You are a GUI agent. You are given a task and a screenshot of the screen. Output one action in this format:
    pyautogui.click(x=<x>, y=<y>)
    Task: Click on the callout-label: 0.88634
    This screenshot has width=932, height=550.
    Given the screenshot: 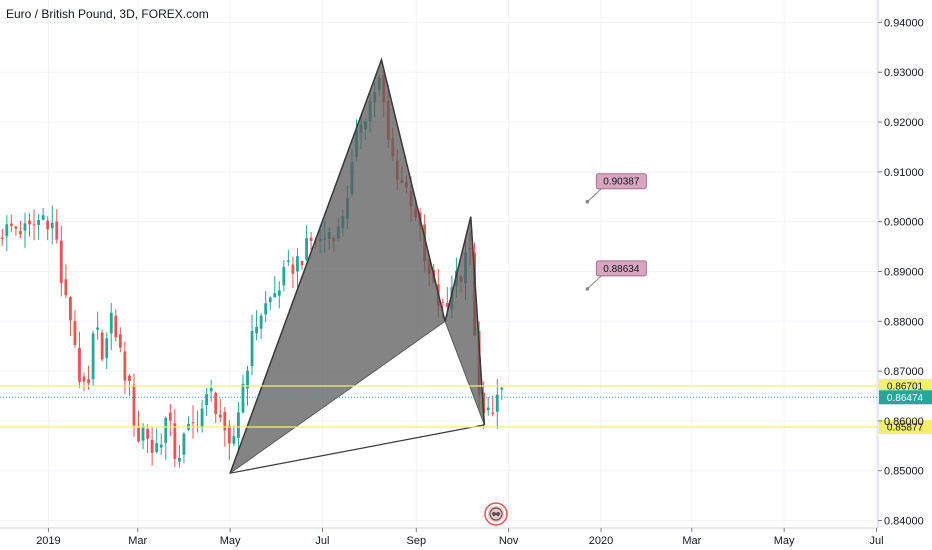 What is the action you would take?
    pyautogui.click(x=621, y=269)
    